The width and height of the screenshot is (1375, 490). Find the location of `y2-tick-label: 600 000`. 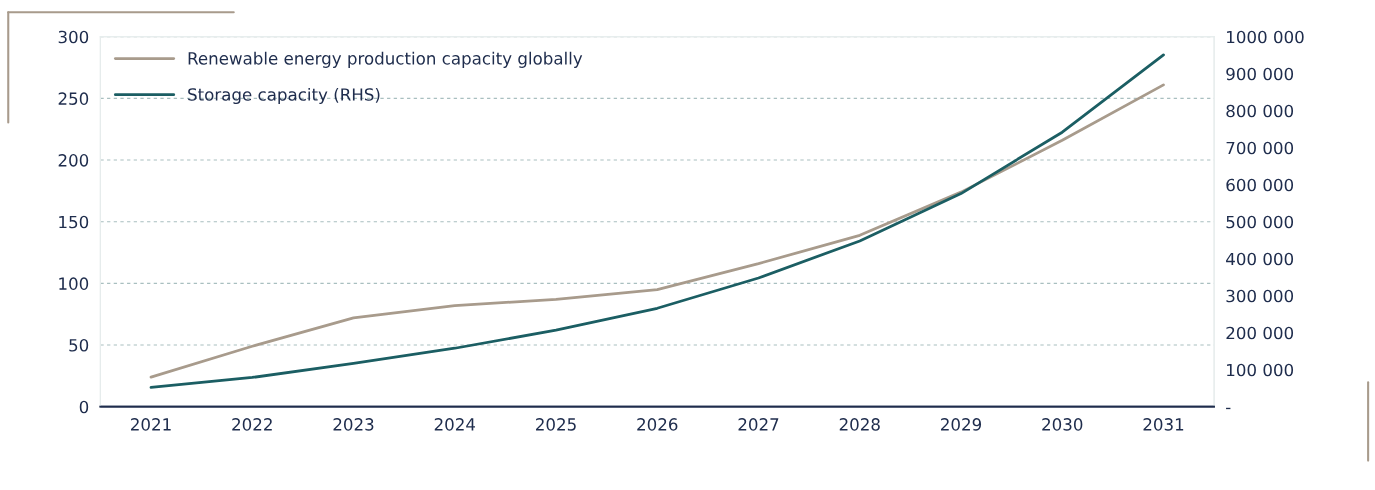

y2-tick-label: 600 000 is located at coordinates (1260, 185).